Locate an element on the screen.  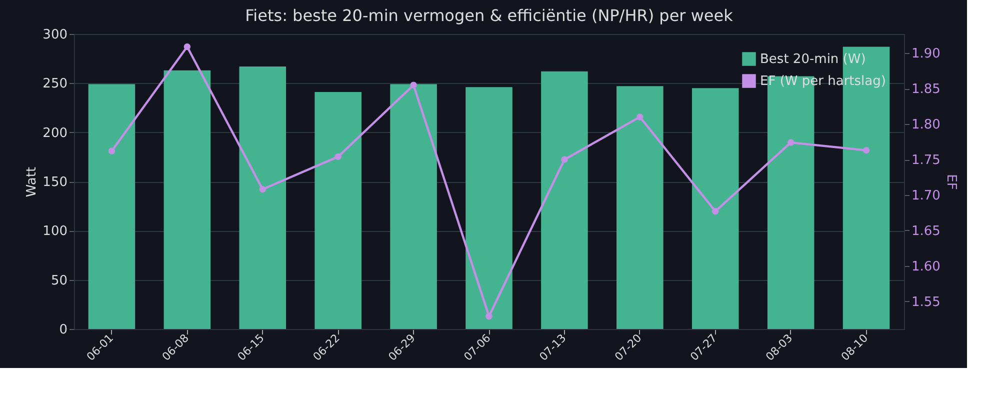
y-tick-label: 0 is located at coordinates (63, 330).